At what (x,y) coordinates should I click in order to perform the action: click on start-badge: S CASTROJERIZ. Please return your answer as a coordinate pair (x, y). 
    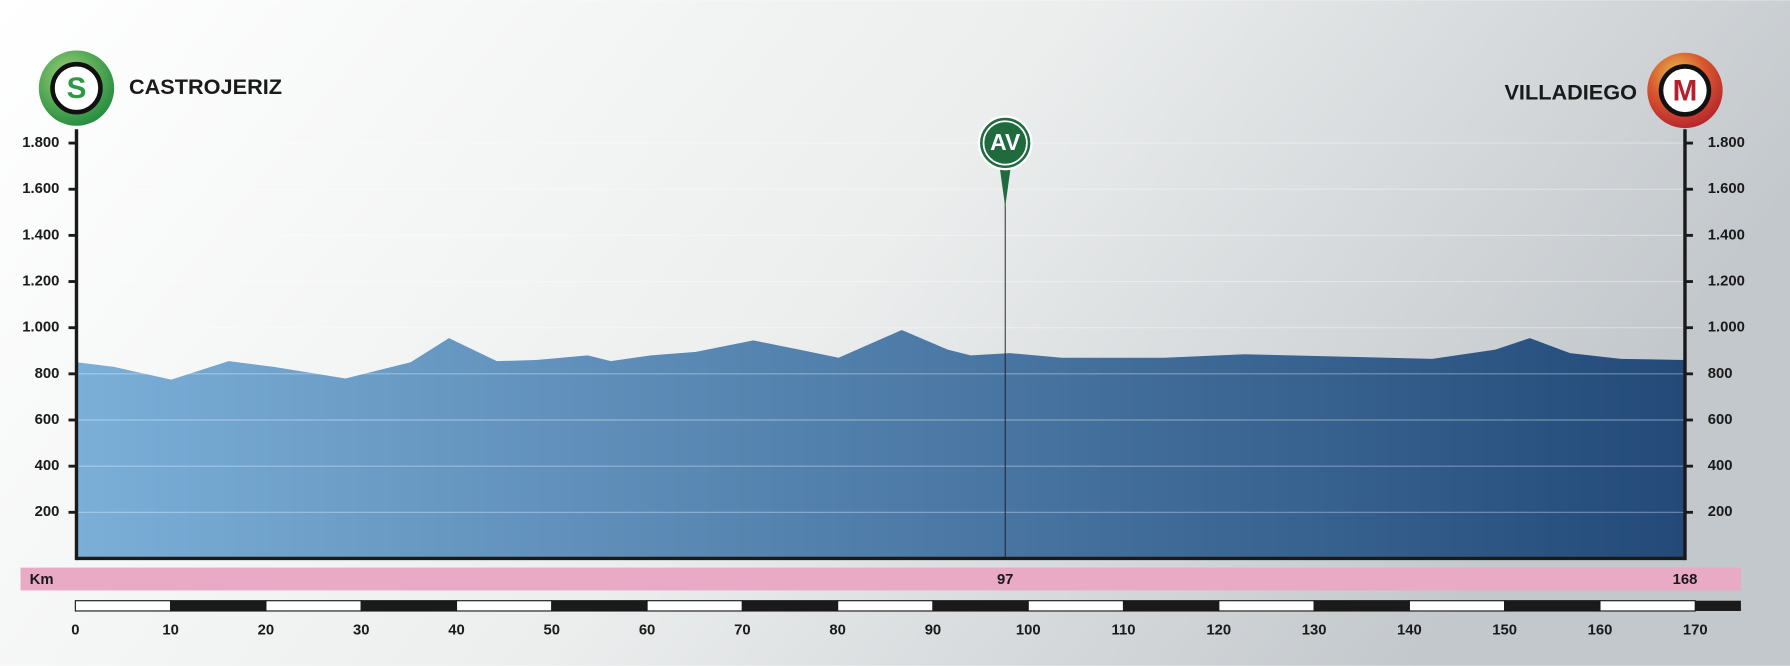
    Looking at the image, I should click on (160, 88).